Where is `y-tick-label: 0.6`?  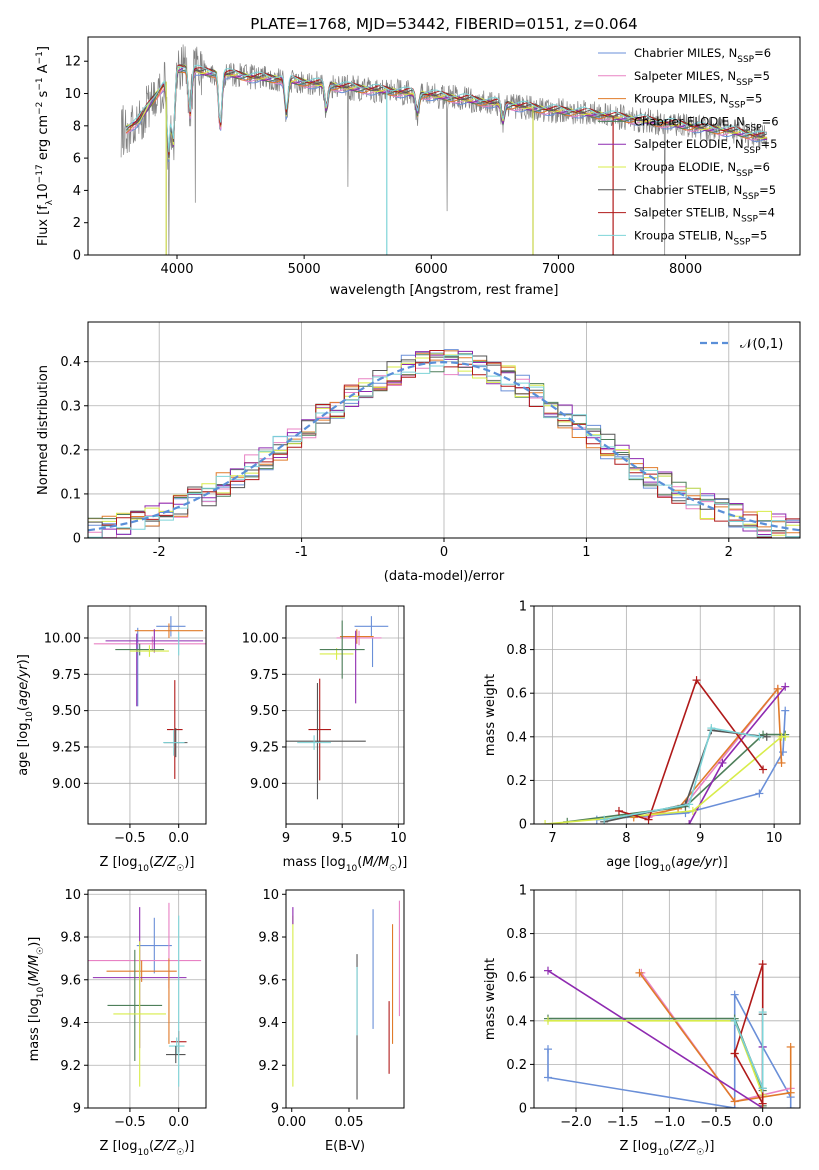 y-tick-label: 0.6 is located at coordinates (516, 694).